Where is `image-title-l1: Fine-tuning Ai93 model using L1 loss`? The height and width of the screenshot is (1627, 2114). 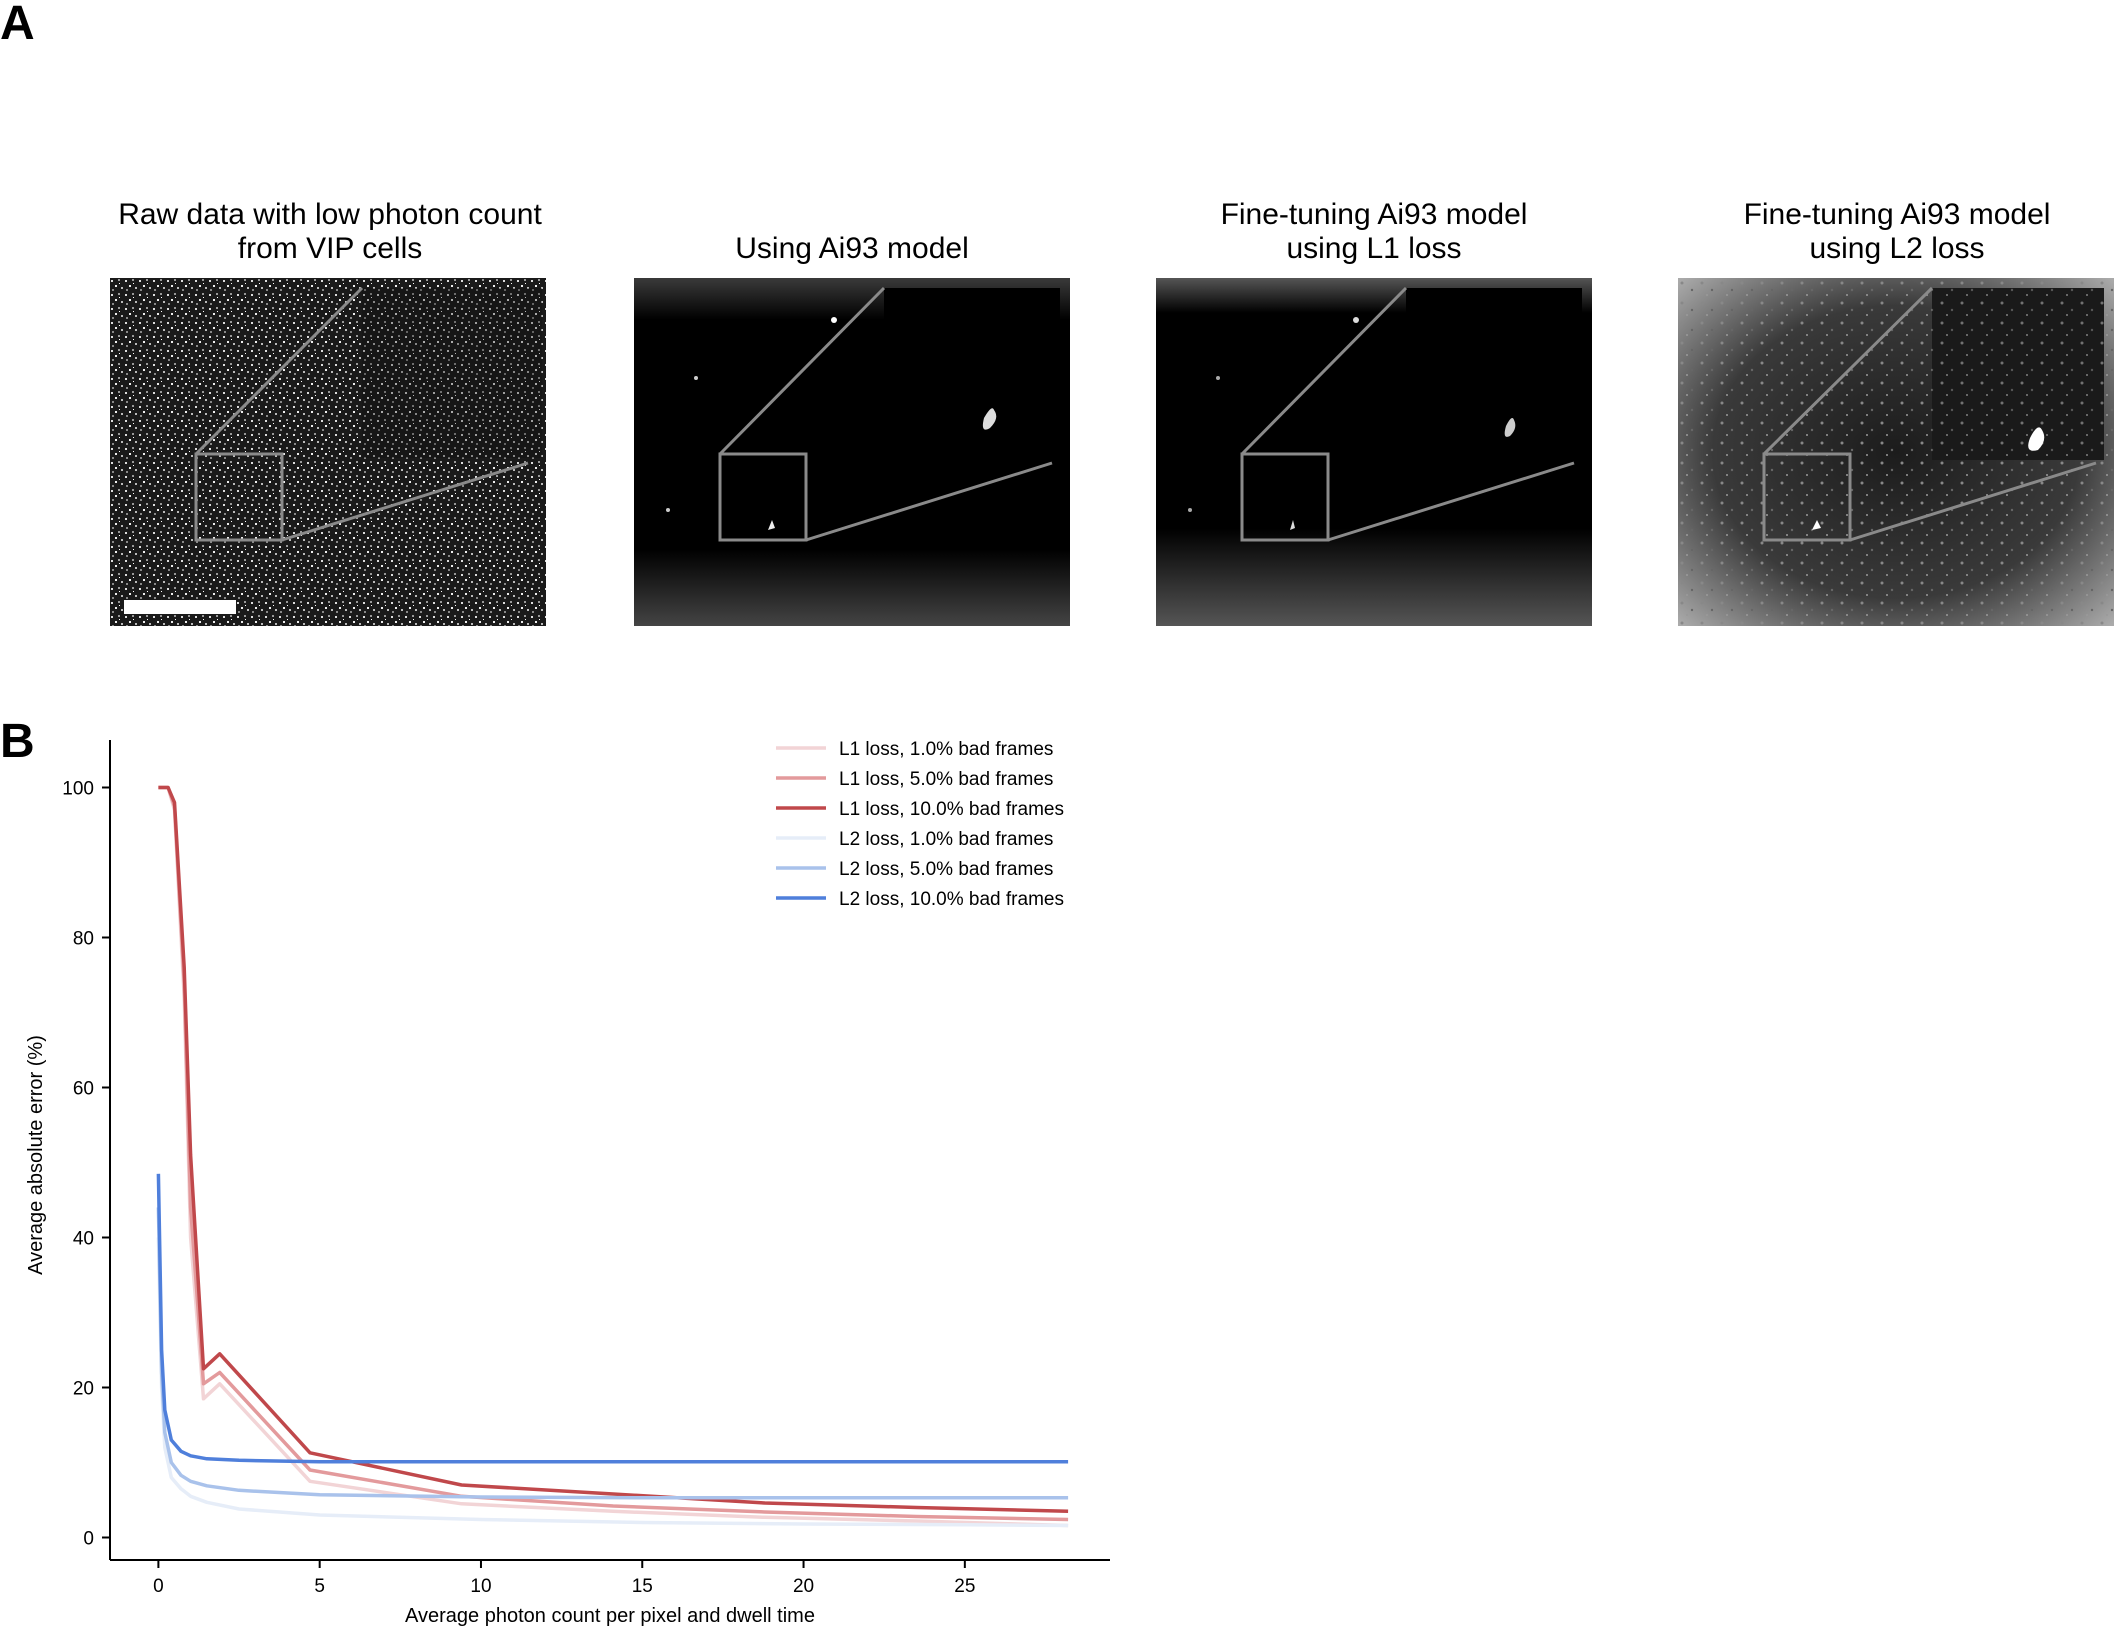
image-title-l1: Fine-tuning Ai93 model using L1 loss is located at coordinates (1374, 232).